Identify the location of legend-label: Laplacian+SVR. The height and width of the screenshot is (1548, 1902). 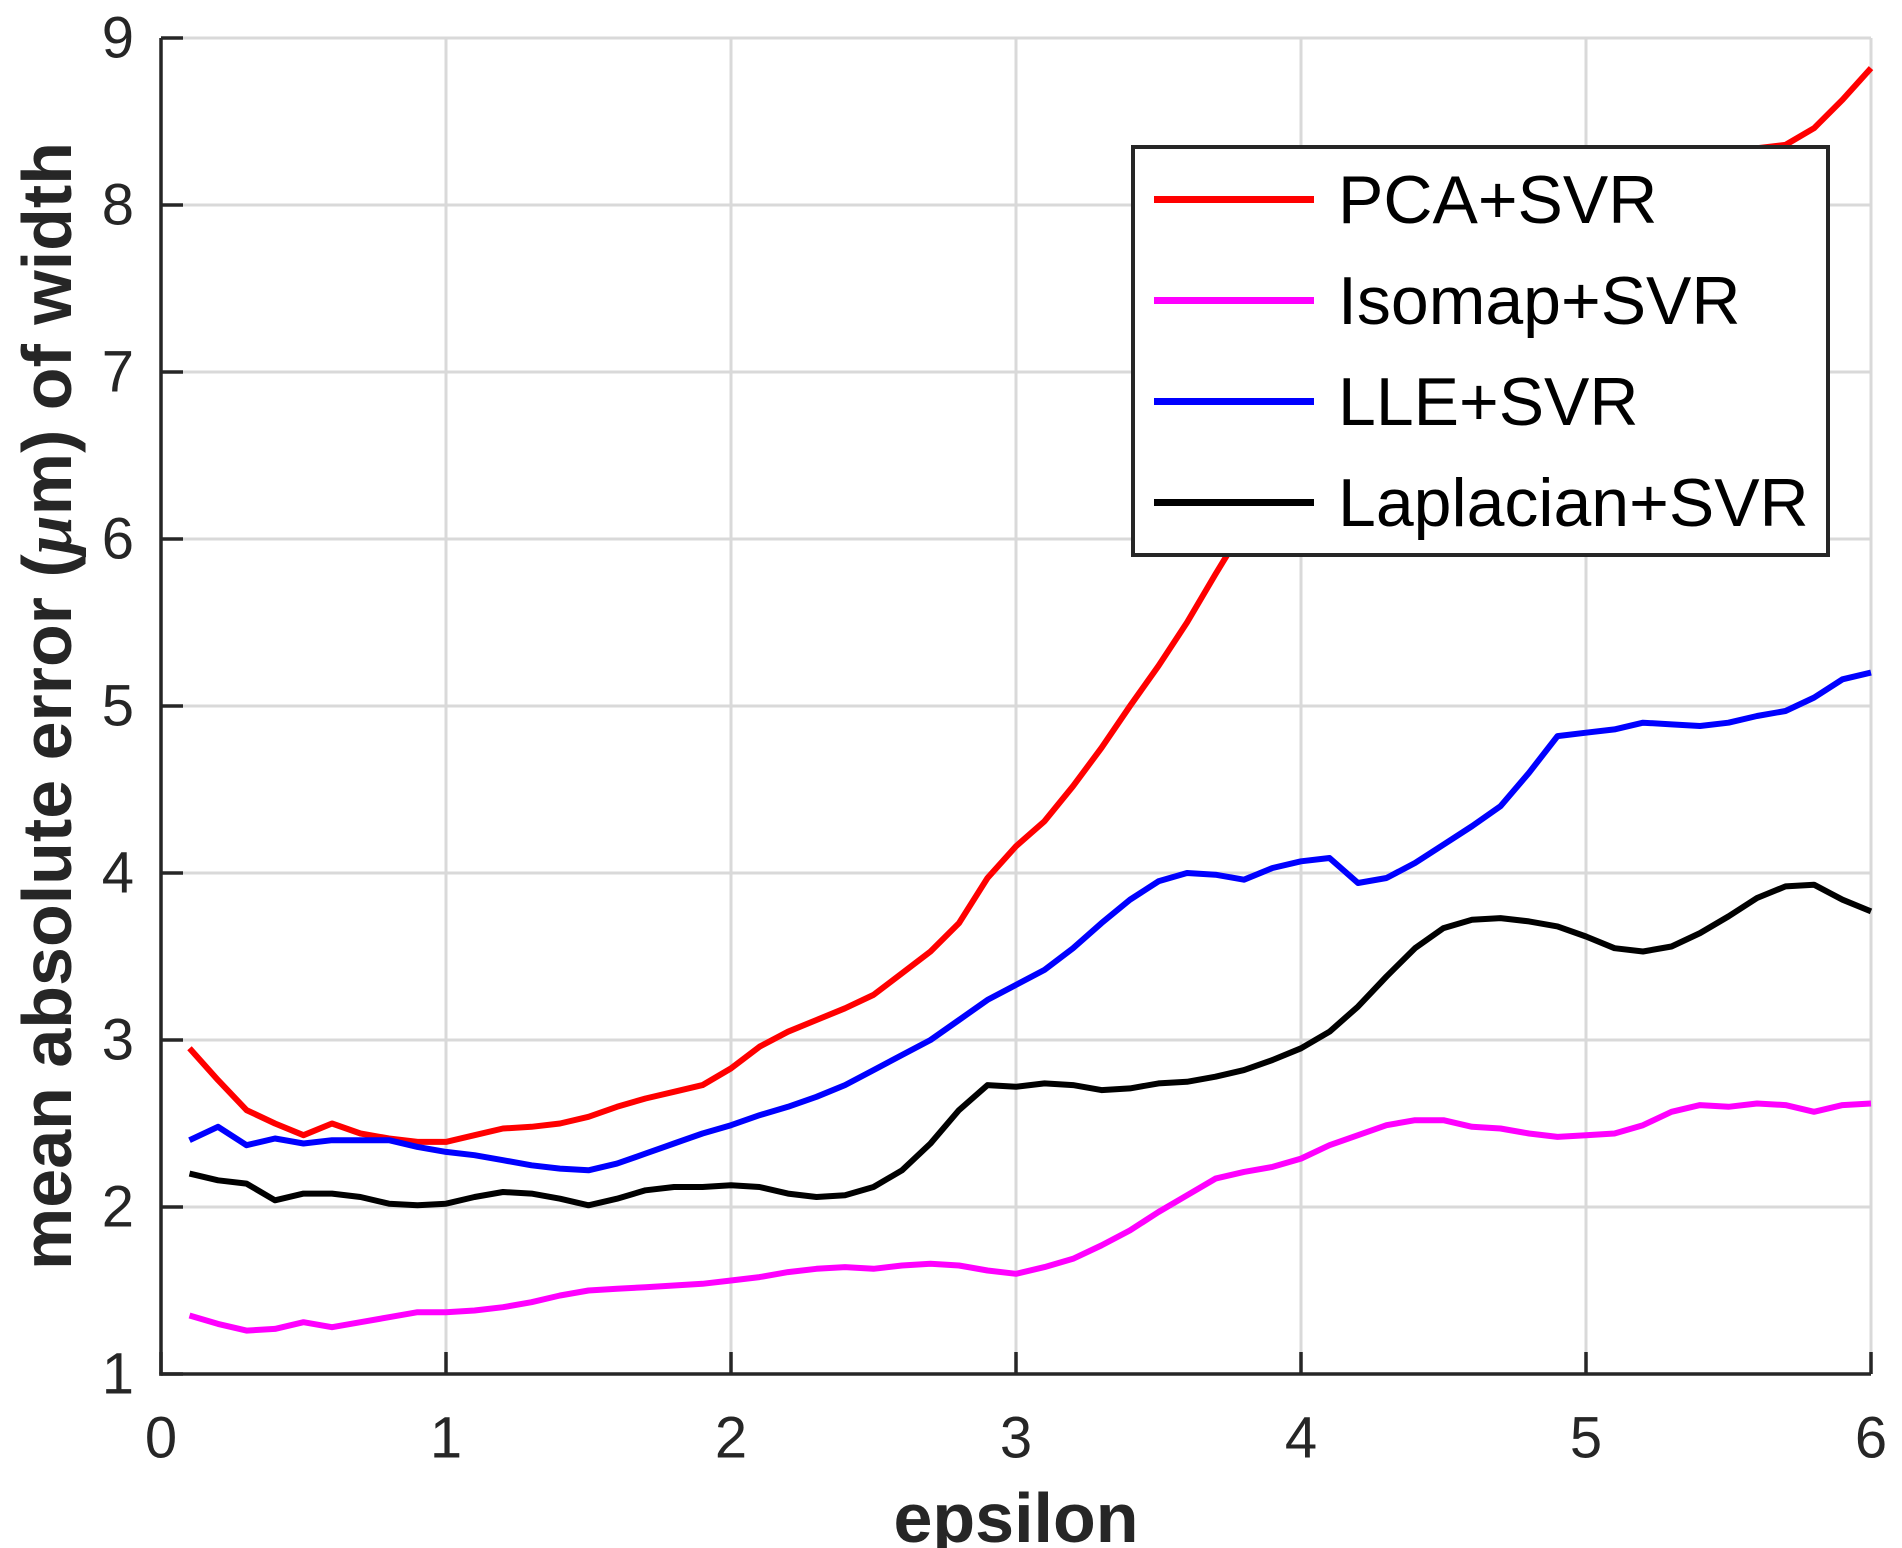
(1573, 502).